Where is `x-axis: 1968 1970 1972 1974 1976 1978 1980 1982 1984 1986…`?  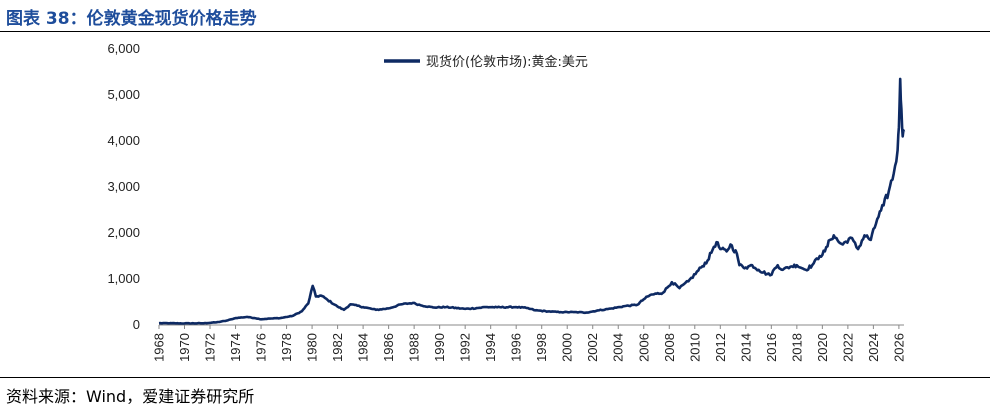 x-axis: 1968 1970 1972 1974 1976 1978 1980 1982 1984 1986… is located at coordinates (529, 343).